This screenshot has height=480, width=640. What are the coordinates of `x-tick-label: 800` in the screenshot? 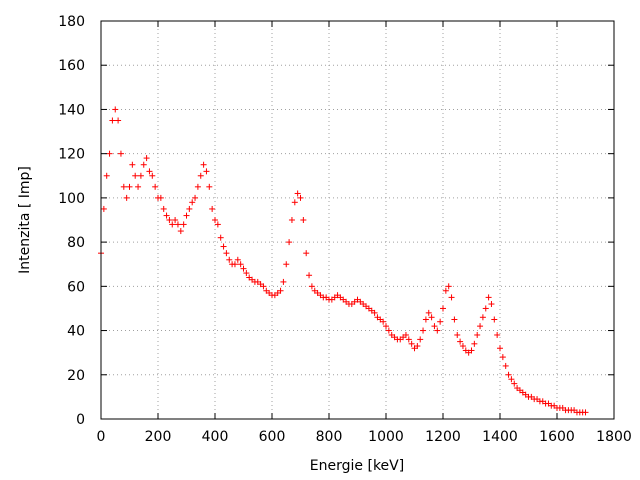 It's located at (329, 437).